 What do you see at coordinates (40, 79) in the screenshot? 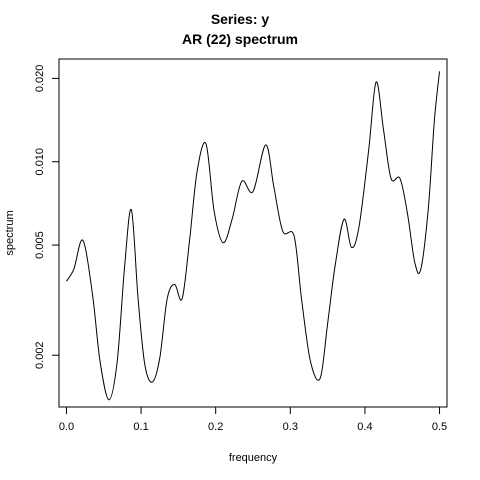
I see `y-tick-label: 0.020` at bounding box center [40, 79].